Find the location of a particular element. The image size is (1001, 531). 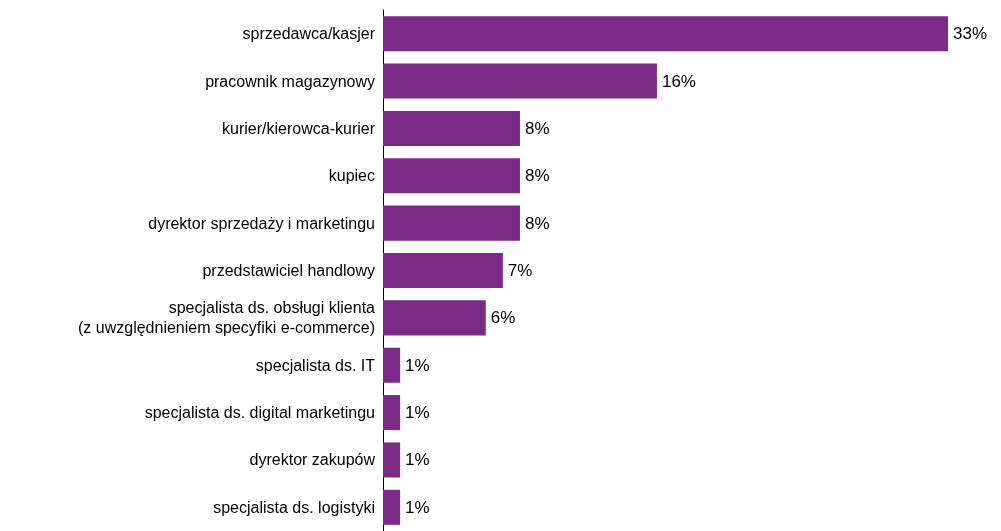

y-tick-label: specjalista ds. digital marketingu is located at coordinates (259, 413).